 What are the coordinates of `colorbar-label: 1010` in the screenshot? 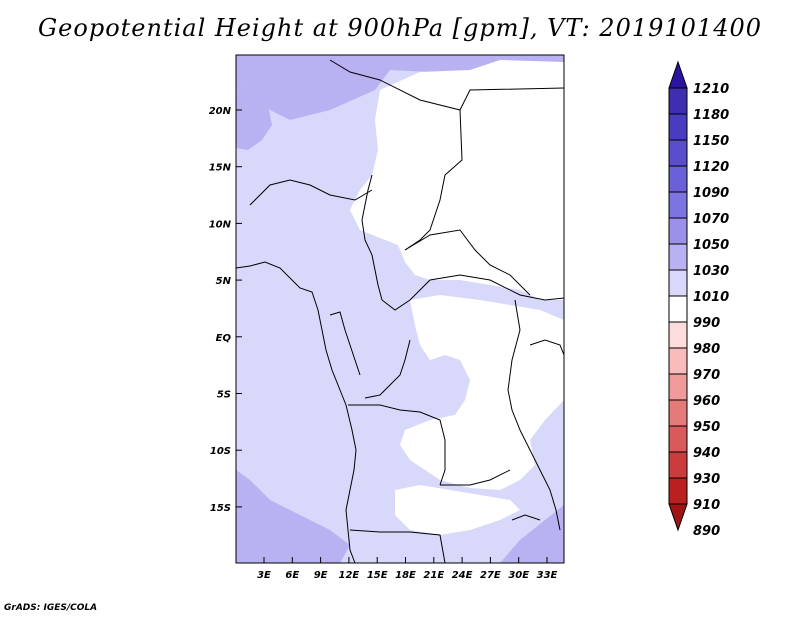 It's located at (711, 297).